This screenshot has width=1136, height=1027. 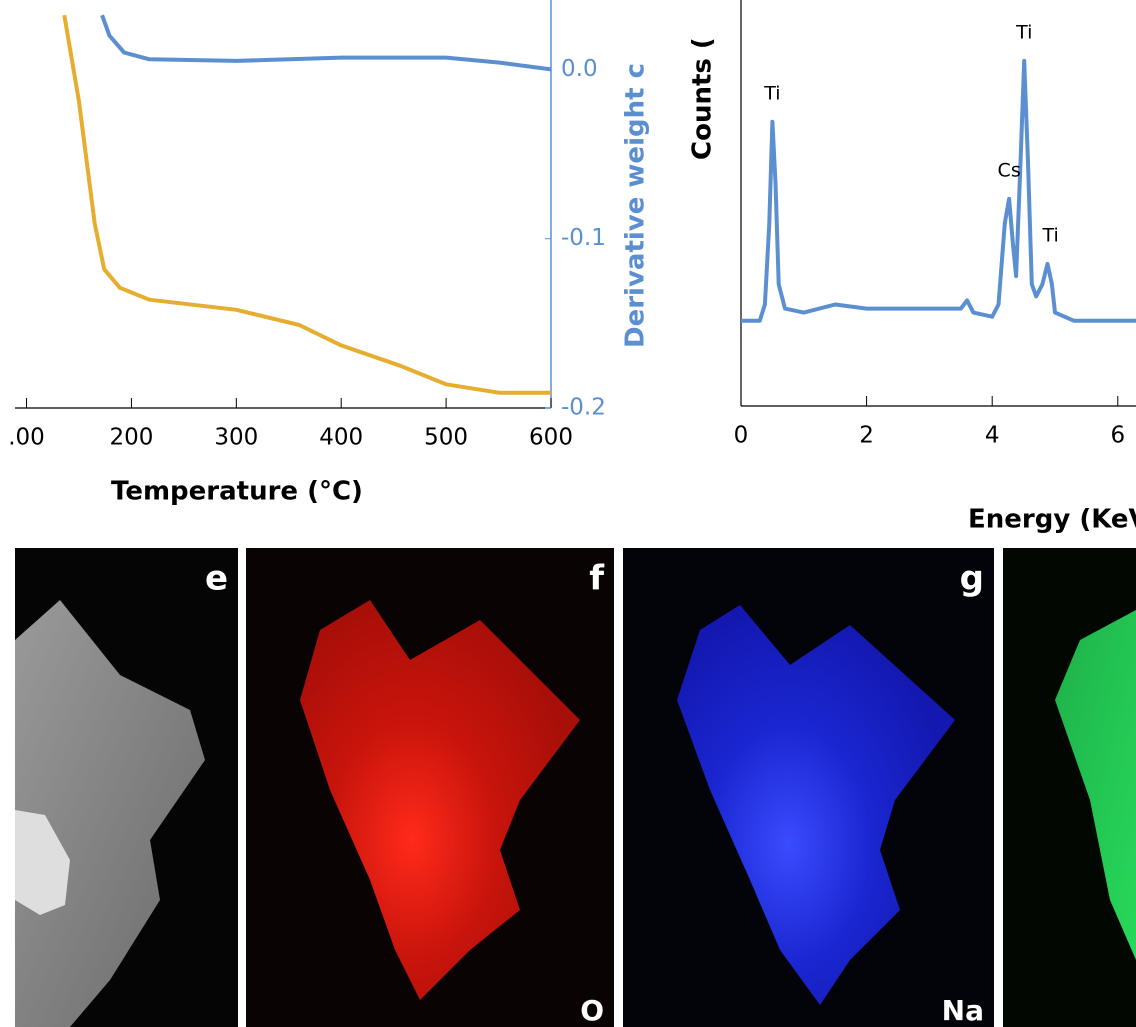 What do you see at coordinates (237, 492) in the screenshot?
I see `x-axis-title: Temperature (°C)` at bounding box center [237, 492].